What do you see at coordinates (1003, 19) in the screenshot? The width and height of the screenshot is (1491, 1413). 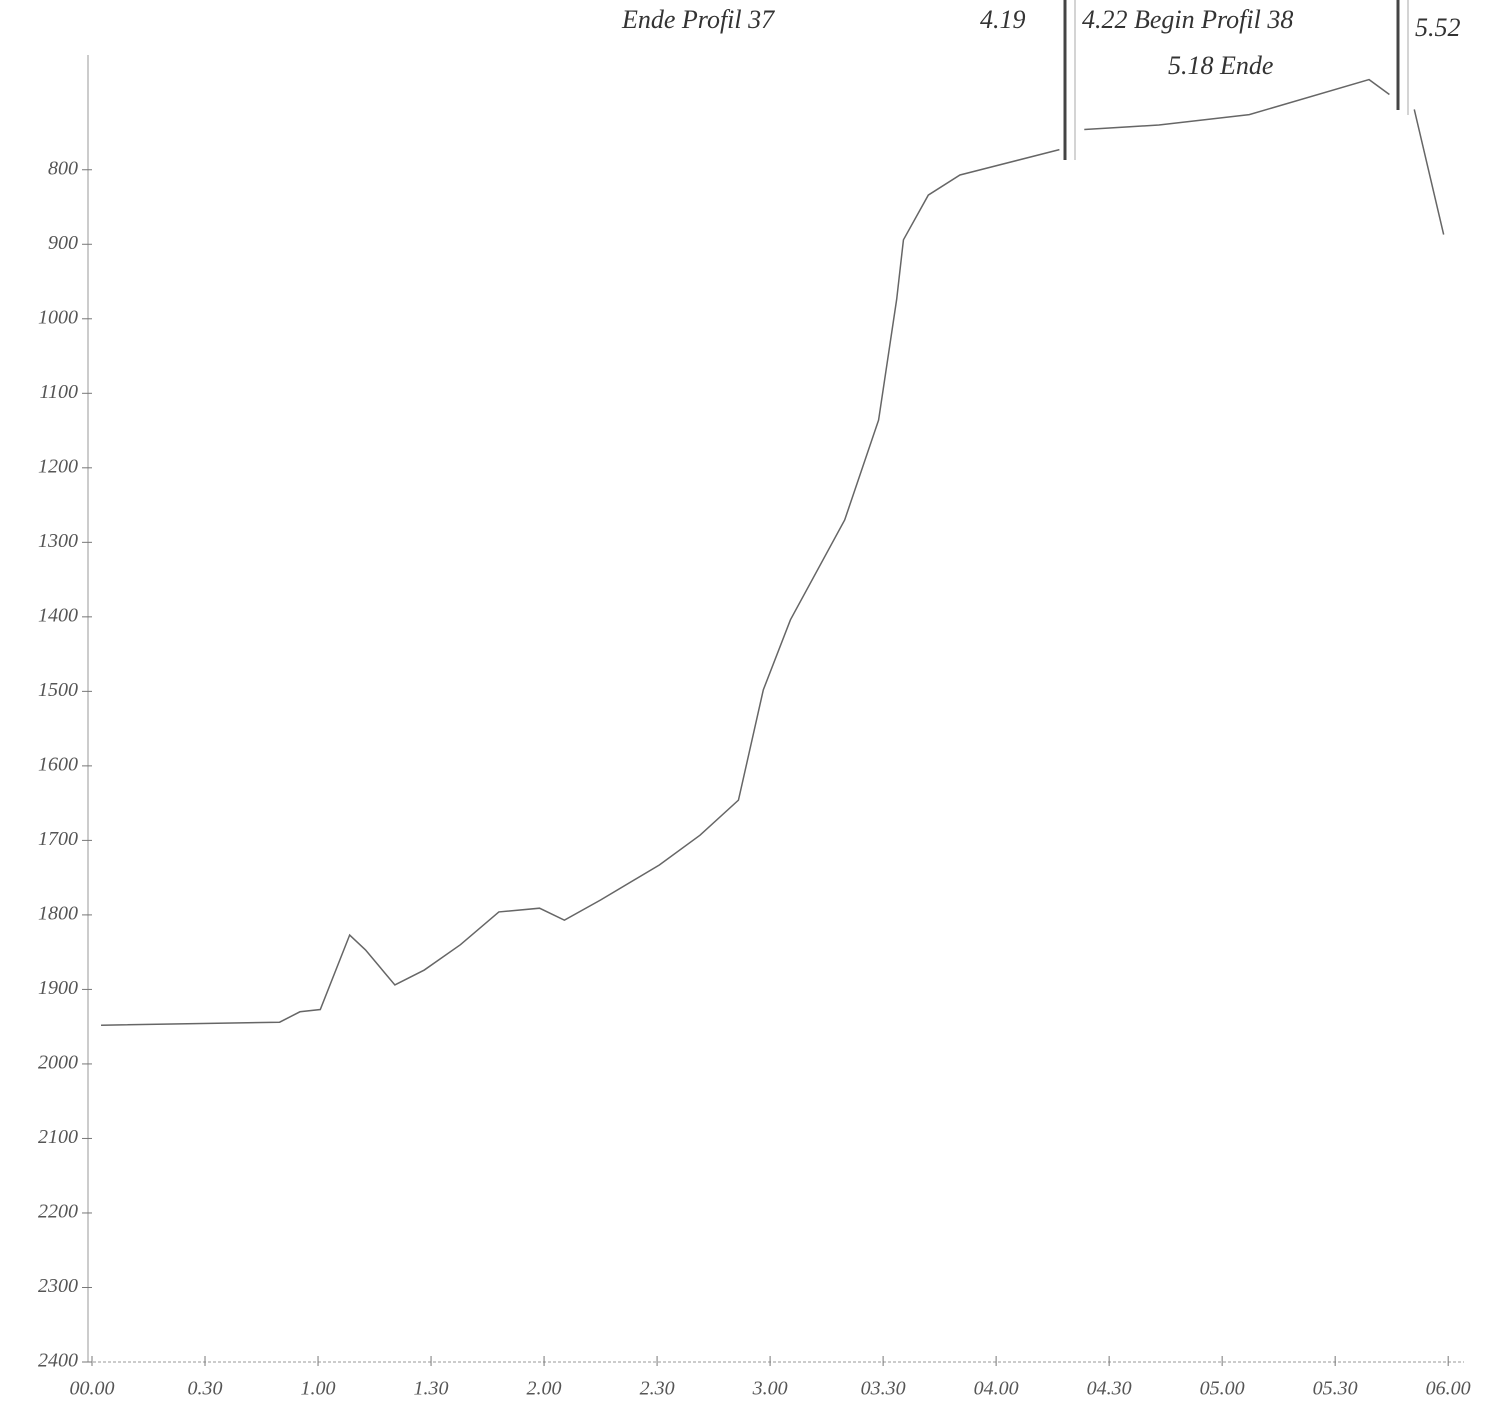 I see `annotation: 4.19` at bounding box center [1003, 19].